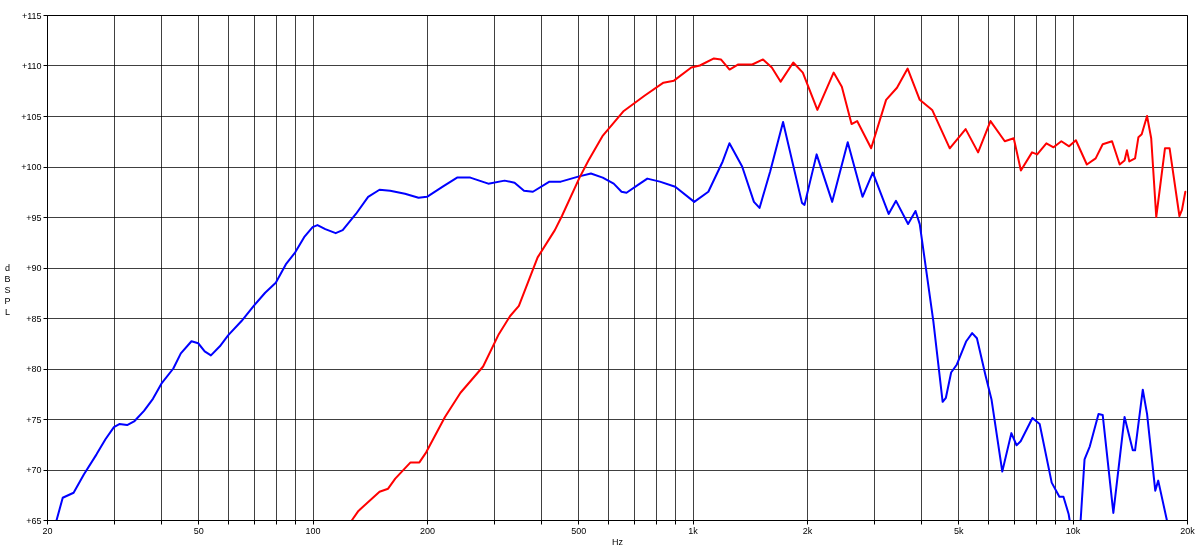  I want to click on y-tick-label: +115, so click(31, 15).